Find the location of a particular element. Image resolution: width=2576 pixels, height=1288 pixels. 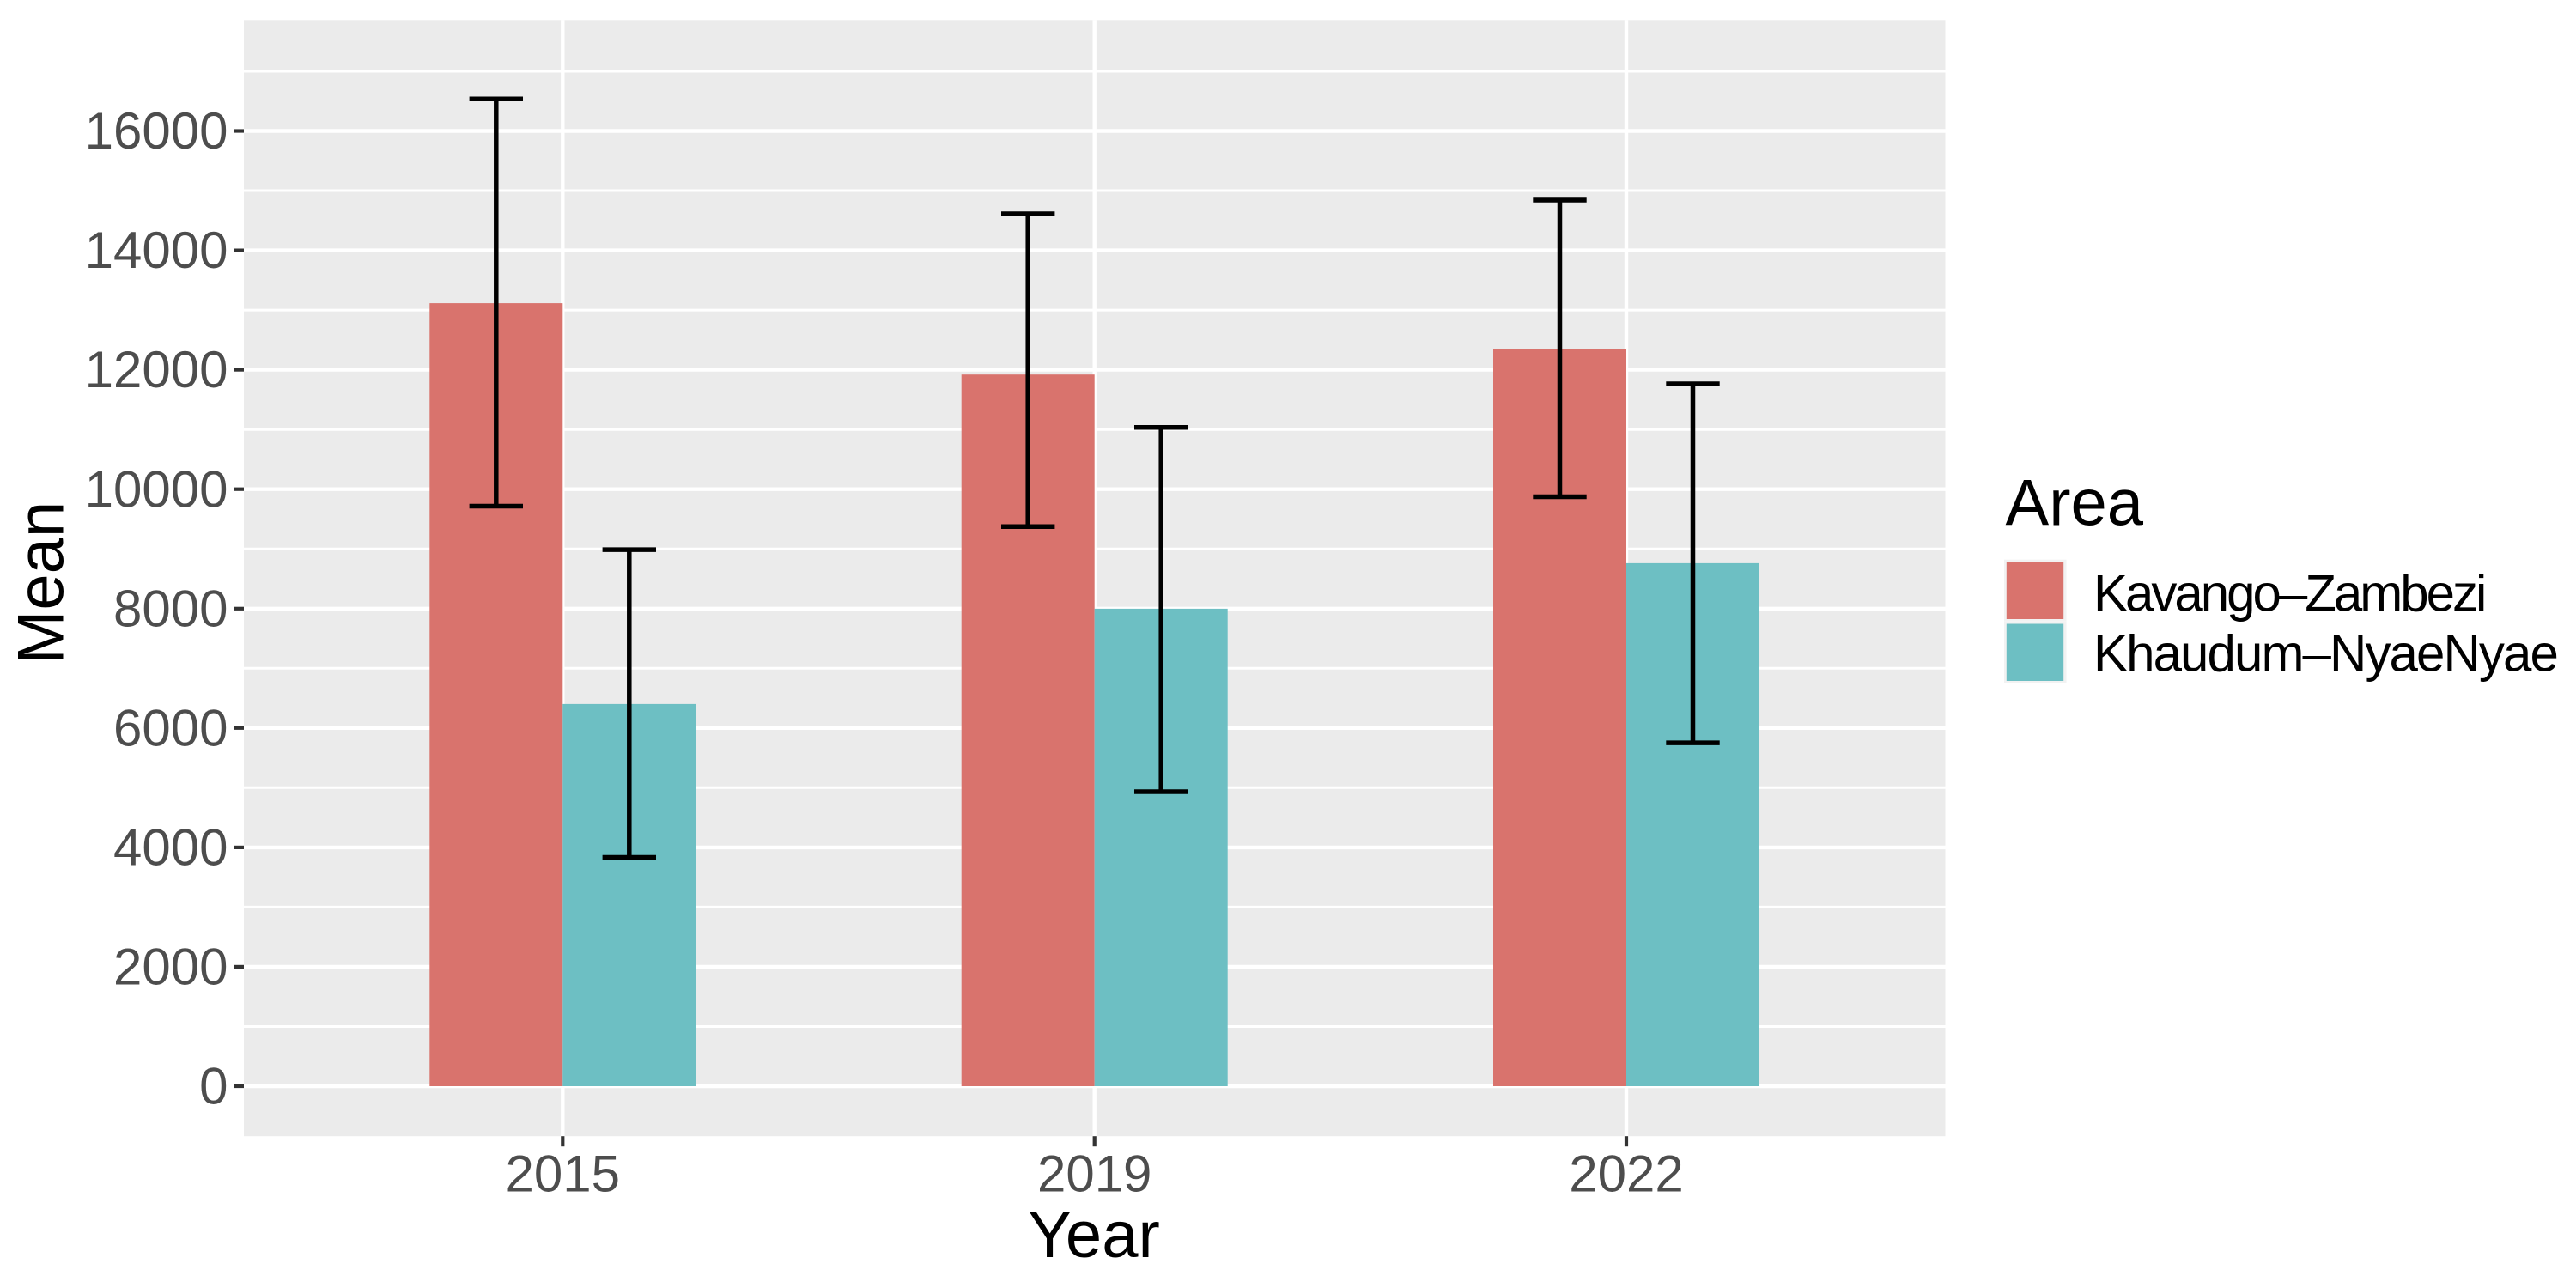

svg-text: 2015 is located at coordinates (563, 1174).